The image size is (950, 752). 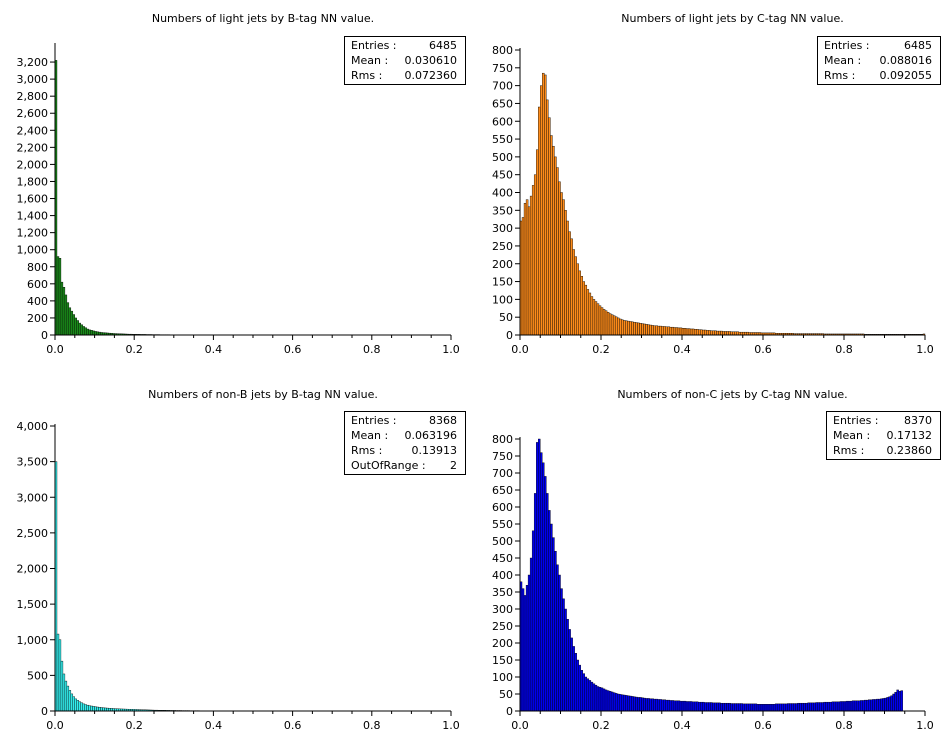 What do you see at coordinates (374, 45) in the screenshot?
I see `stats-label: Entries :` at bounding box center [374, 45].